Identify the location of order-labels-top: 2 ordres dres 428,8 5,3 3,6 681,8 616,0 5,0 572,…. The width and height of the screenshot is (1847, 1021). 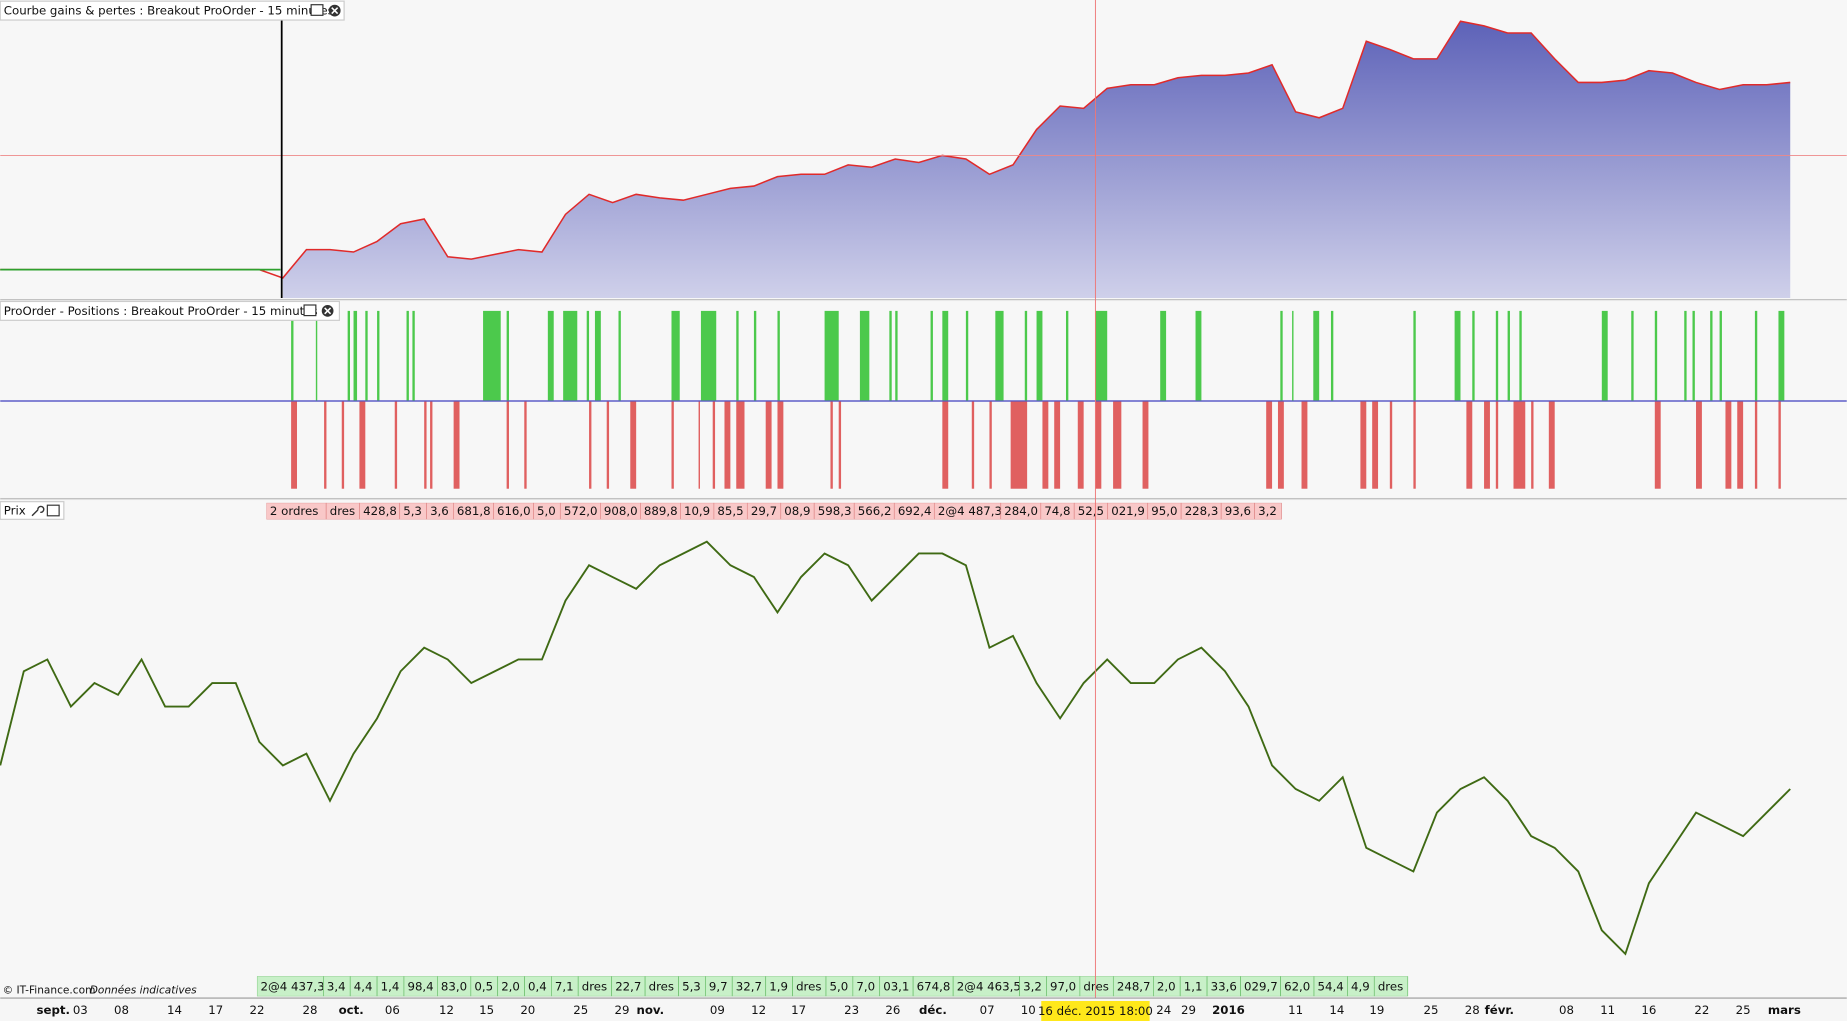
(774, 511).